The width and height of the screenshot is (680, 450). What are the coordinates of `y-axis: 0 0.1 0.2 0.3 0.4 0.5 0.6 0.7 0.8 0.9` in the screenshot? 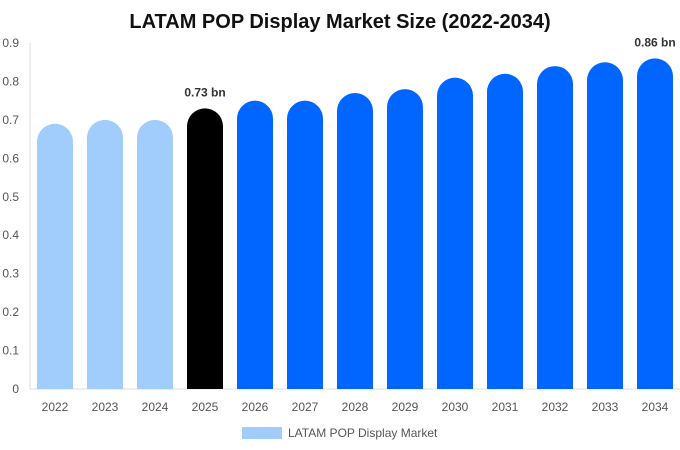 It's located at (16, 216).